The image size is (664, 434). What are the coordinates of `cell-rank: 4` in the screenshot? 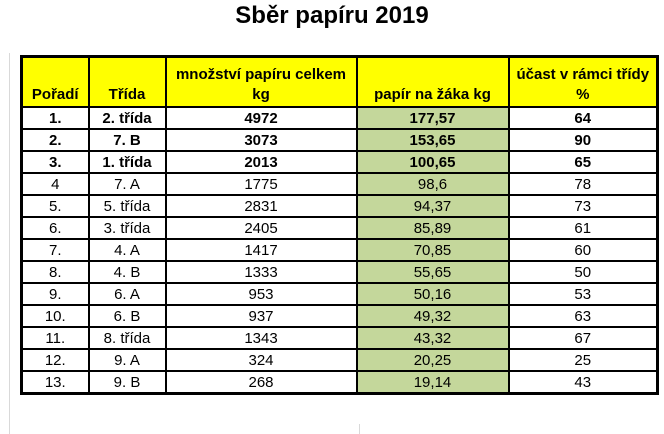 It's located at (55, 184).